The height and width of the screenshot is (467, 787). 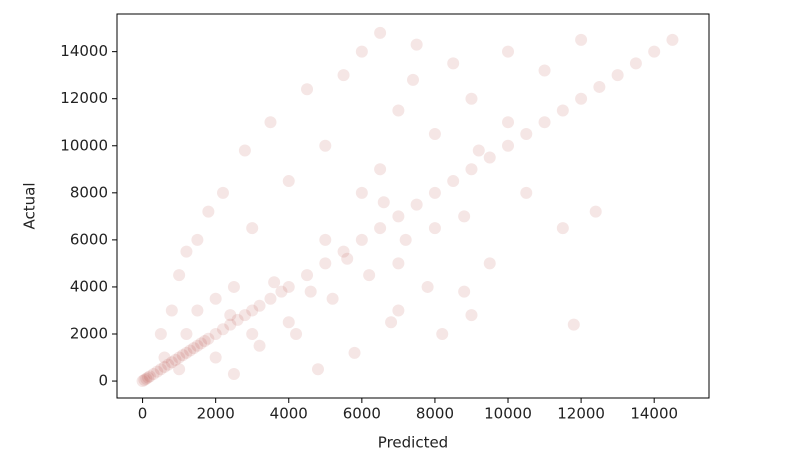 I want to click on y-tick-label: 0, so click(x=103, y=381).